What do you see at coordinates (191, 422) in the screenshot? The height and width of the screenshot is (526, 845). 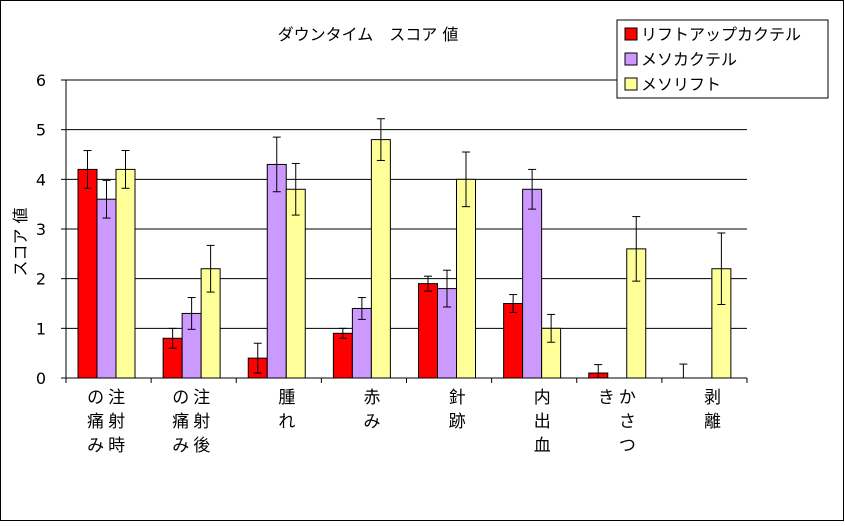 I see `x-tick-label: 注射後の痛み` at bounding box center [191, 422].